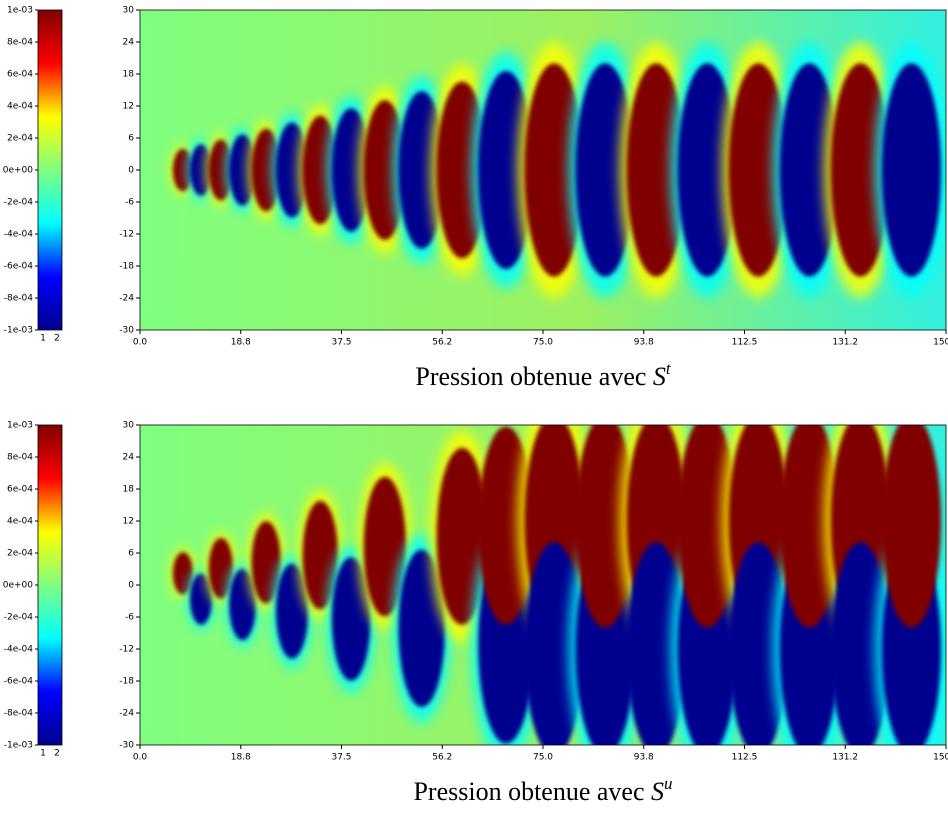 This screenshot has width=948, height=817. Describe the element at coordinates (528, 791) in the screenshot. I see `caption-text: Pression obtenue avec` at that location.